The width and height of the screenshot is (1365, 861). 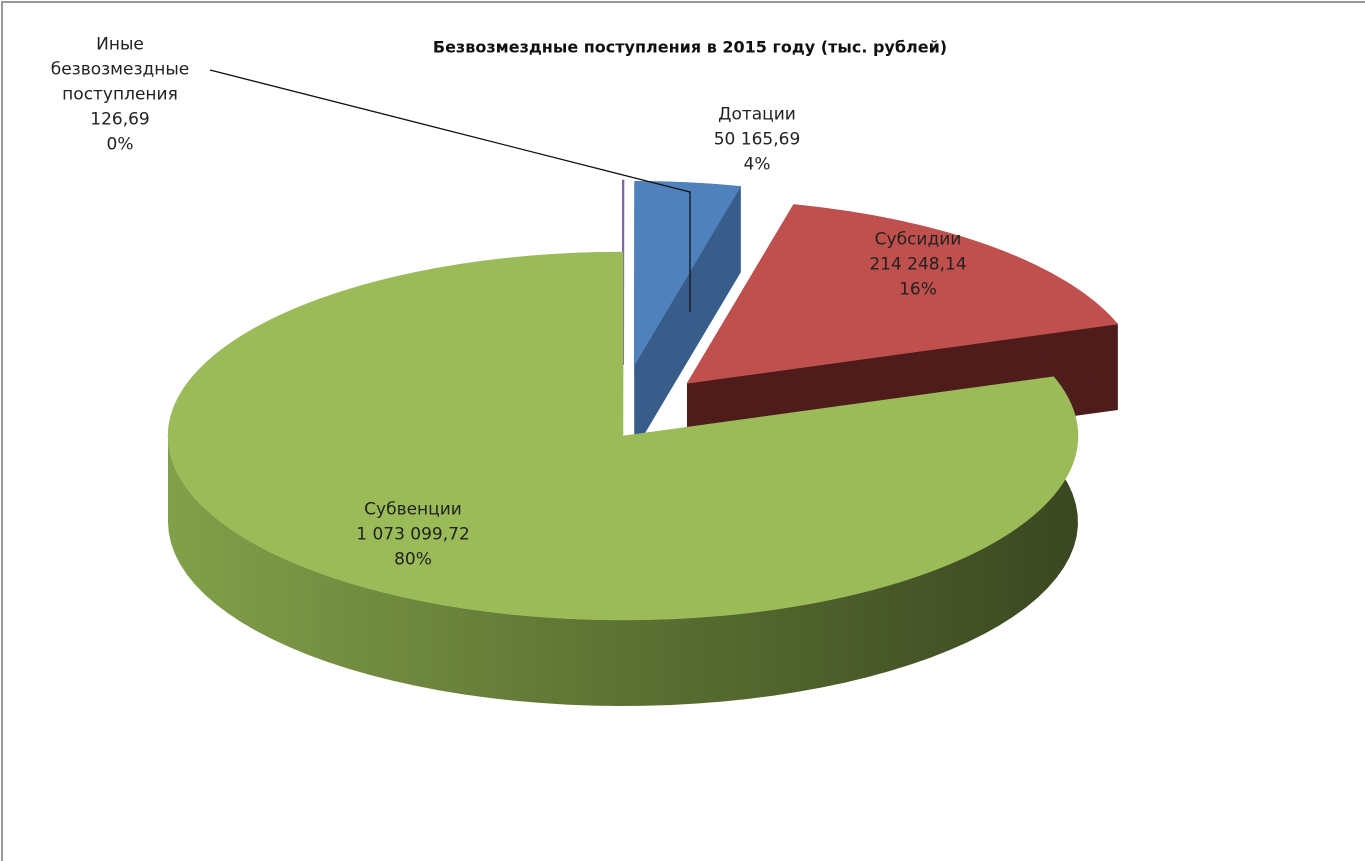 What do you see at coordinates (413, 559) in the screenshot?
I see `label-line: 80%` at bounding box center [413, 559].